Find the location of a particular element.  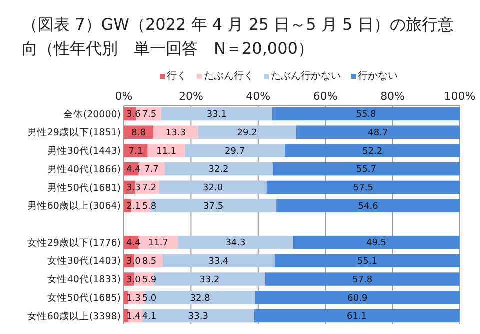

data-label: 32.2 is located at coordinates (218, 170).